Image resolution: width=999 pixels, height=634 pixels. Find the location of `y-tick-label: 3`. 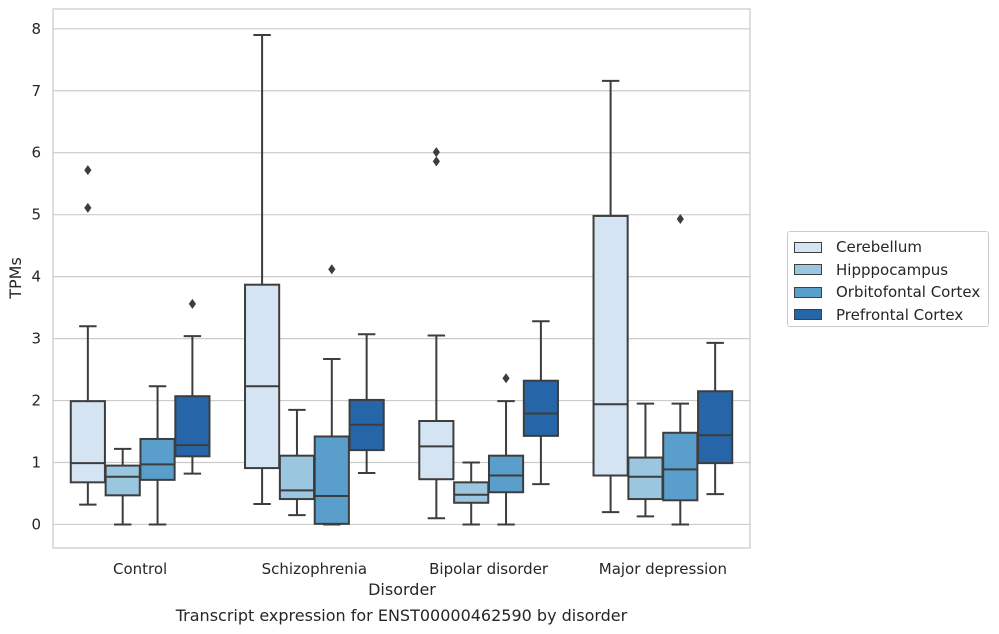

y-tick-label: 3 is located at coordinates (36, 339).